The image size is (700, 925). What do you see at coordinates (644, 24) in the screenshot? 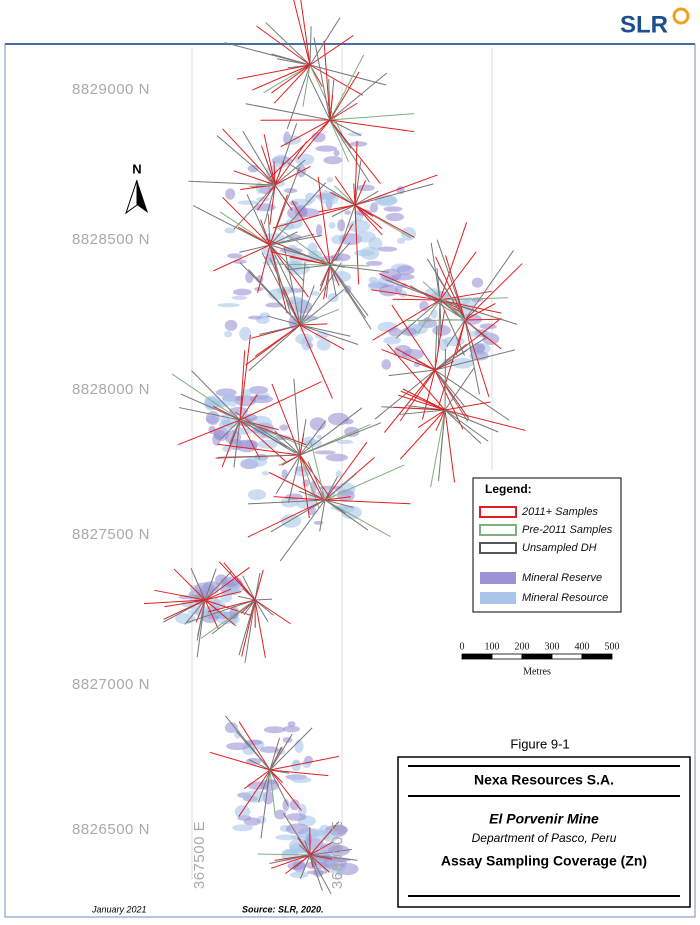
I see `logo: SLR` at bounding box center [644, 24].